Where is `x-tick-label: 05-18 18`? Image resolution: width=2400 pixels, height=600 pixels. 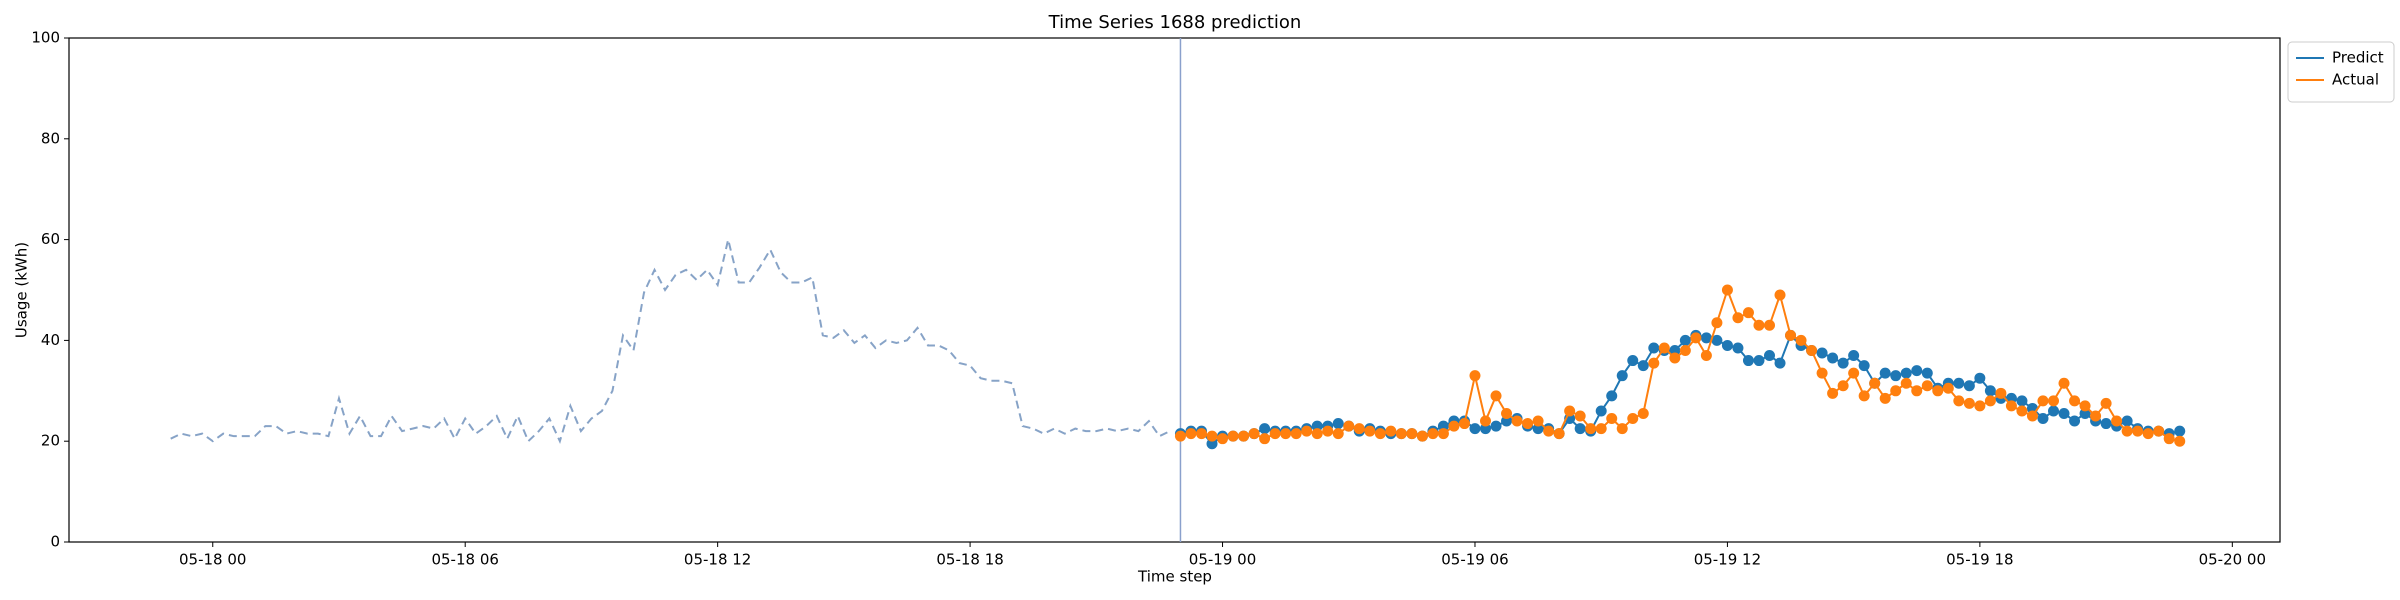
x-tick-label: 05-18 18 is located at coordinates (969, 560).